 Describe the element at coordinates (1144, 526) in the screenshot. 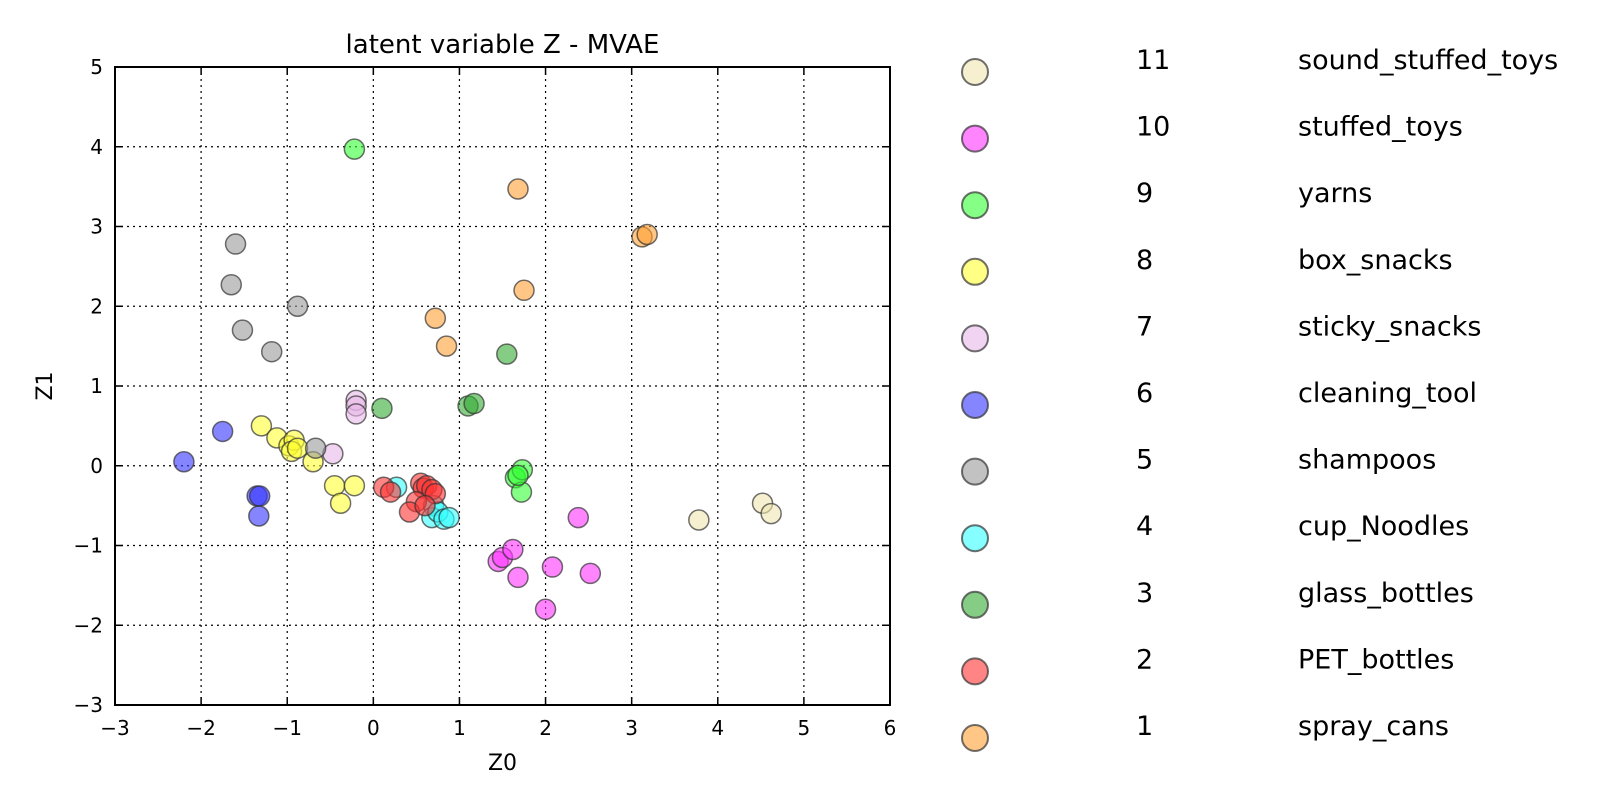

I see `legend-id: 4` at that location.